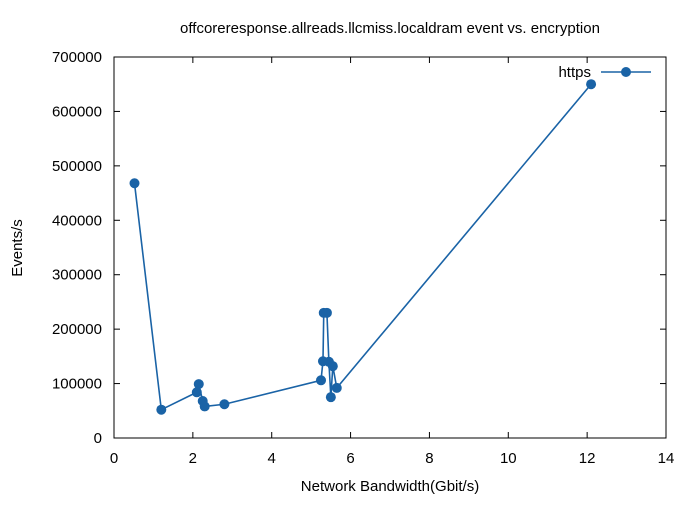 The width and height of the screenshot is (700, 505). I want to click on legend-marker, so click(626, 72).